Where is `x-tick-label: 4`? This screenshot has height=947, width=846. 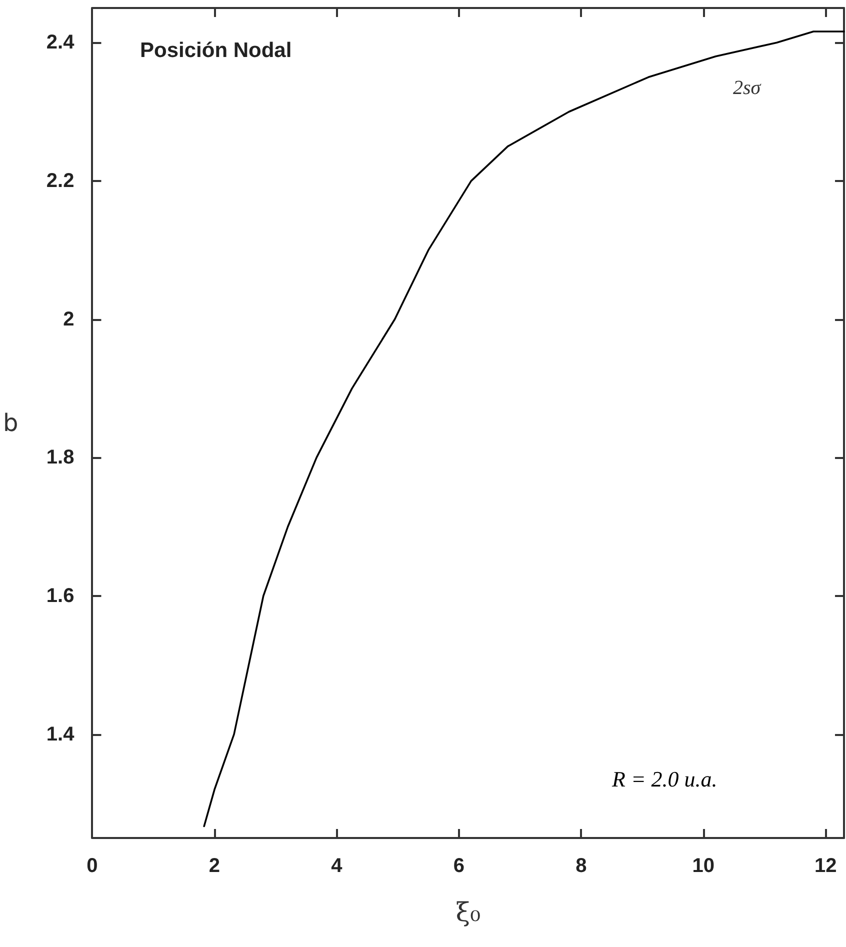
x-tick-label: 4 is located at coordinates (337, 866).